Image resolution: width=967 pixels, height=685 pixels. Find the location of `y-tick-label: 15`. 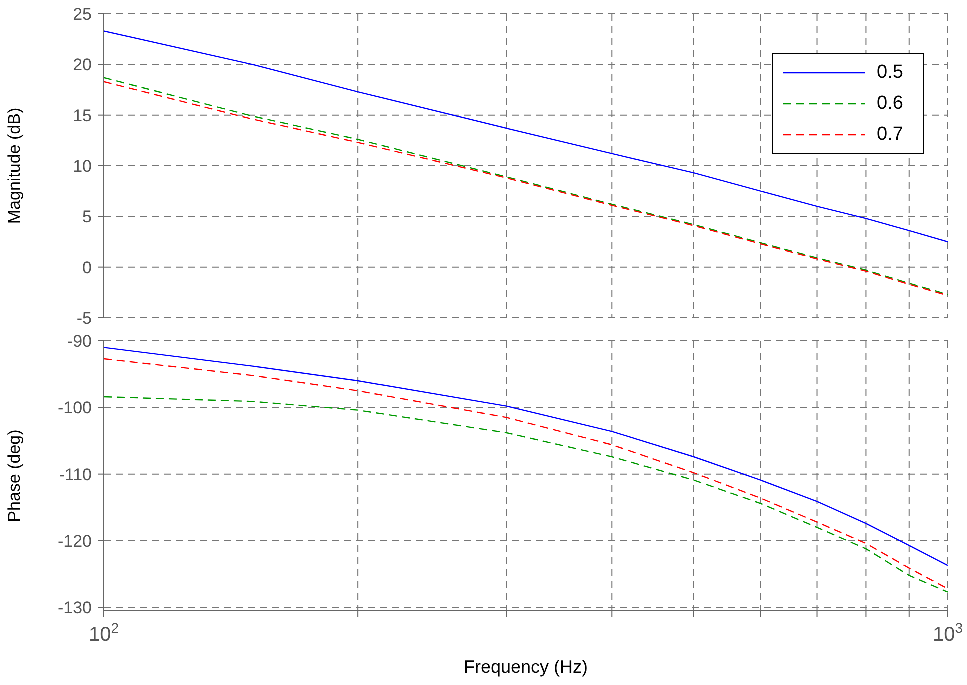

y-tick-label: 15 is located at coordinates (82, 116).